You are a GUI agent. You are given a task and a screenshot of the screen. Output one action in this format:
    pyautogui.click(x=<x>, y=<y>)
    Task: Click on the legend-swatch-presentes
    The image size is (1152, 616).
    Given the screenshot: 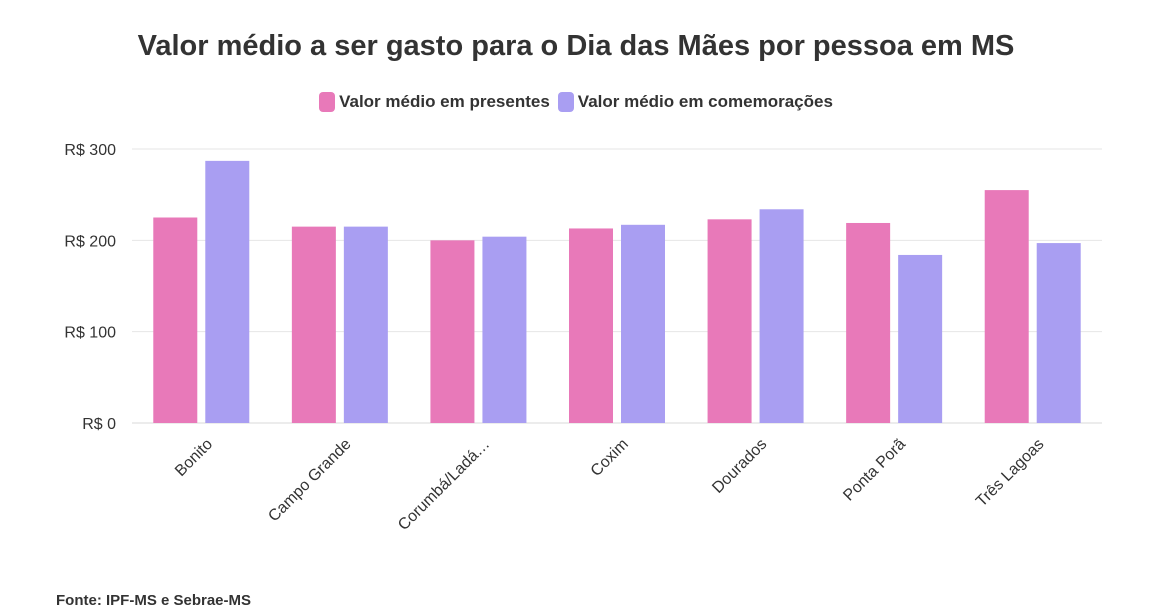 What is the action you would take?
    pyautogui.click(x=327, y=102)
    